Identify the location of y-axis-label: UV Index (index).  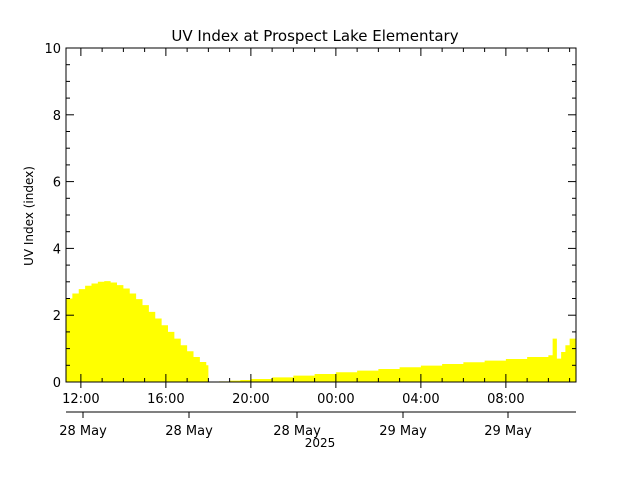
(29, 216).